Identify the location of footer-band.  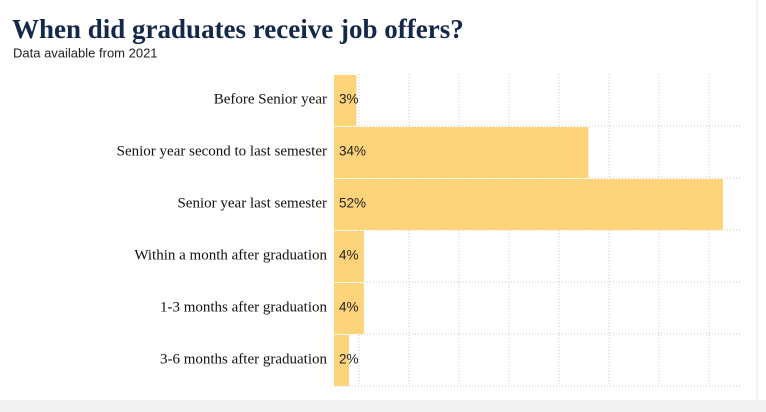
(383, 406).